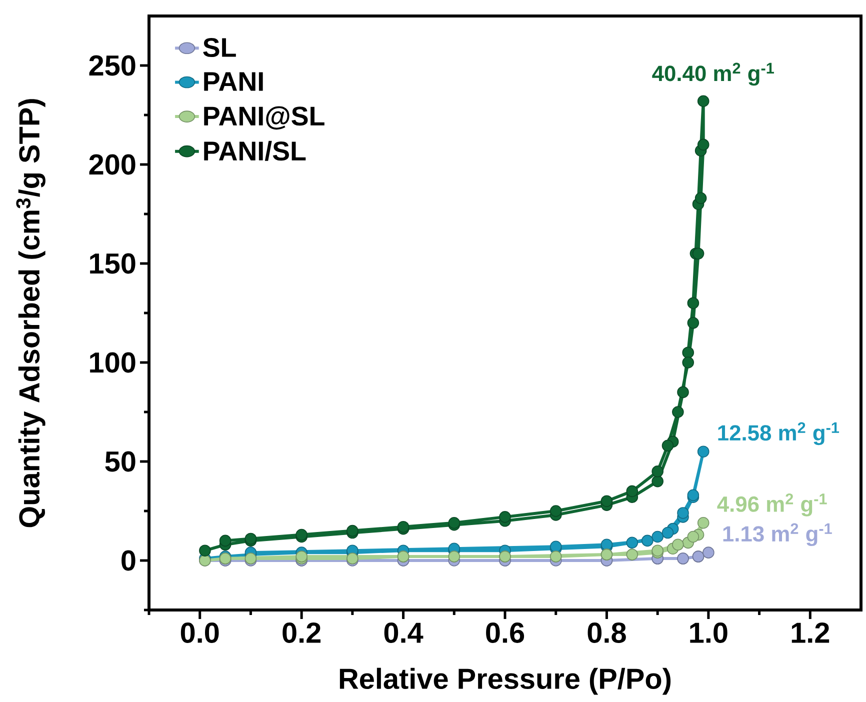 The width and height of the screenshot is (866, 702). I want to click on legend-label: PANI, so click(233, 81).